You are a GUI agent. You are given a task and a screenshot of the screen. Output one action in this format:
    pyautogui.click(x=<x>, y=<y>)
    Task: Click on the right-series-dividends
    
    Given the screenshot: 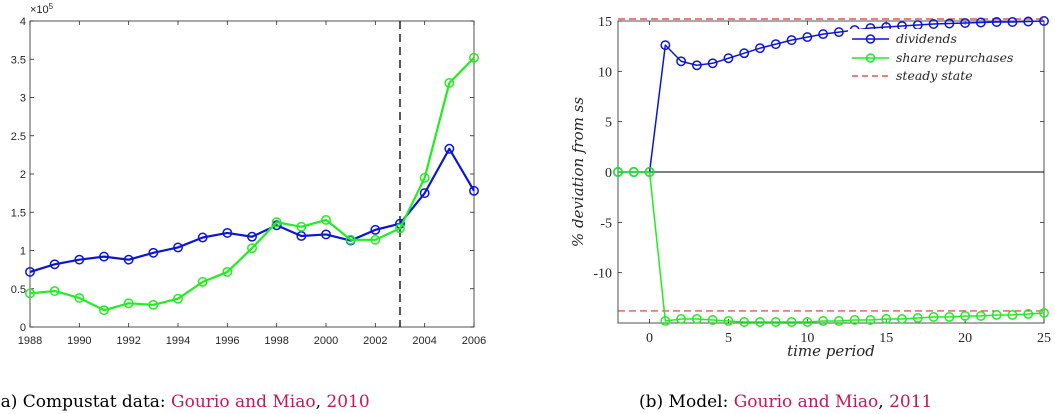 What is the action you would take?
    pyautogui.click(x=831, y=96)
    